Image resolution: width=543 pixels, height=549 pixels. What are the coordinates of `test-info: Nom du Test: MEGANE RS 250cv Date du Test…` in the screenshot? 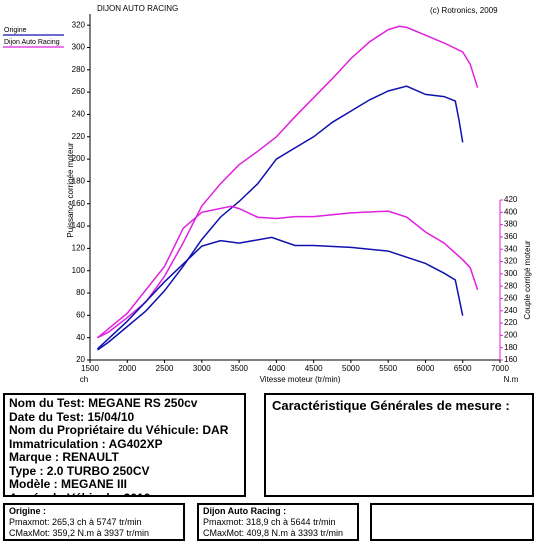 It's located at (124, 445).